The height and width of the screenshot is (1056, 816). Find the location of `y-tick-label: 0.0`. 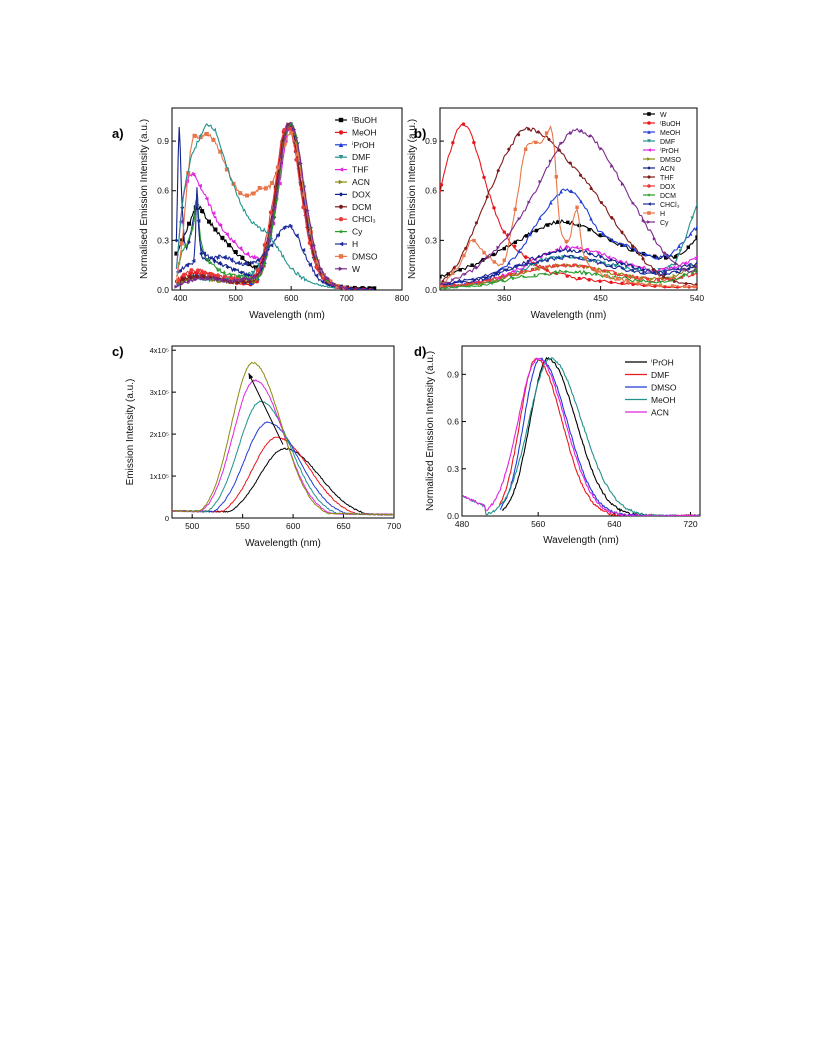

y-tick-label: 0.0 is located at coordinates (453, 516).